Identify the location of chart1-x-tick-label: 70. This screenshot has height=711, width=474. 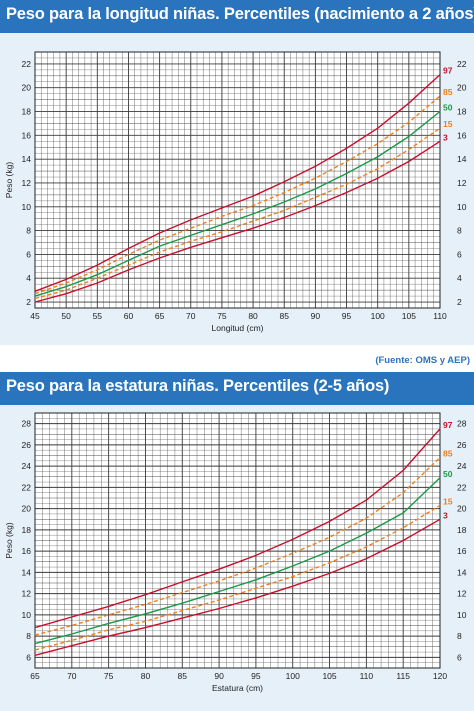
(191, 316).